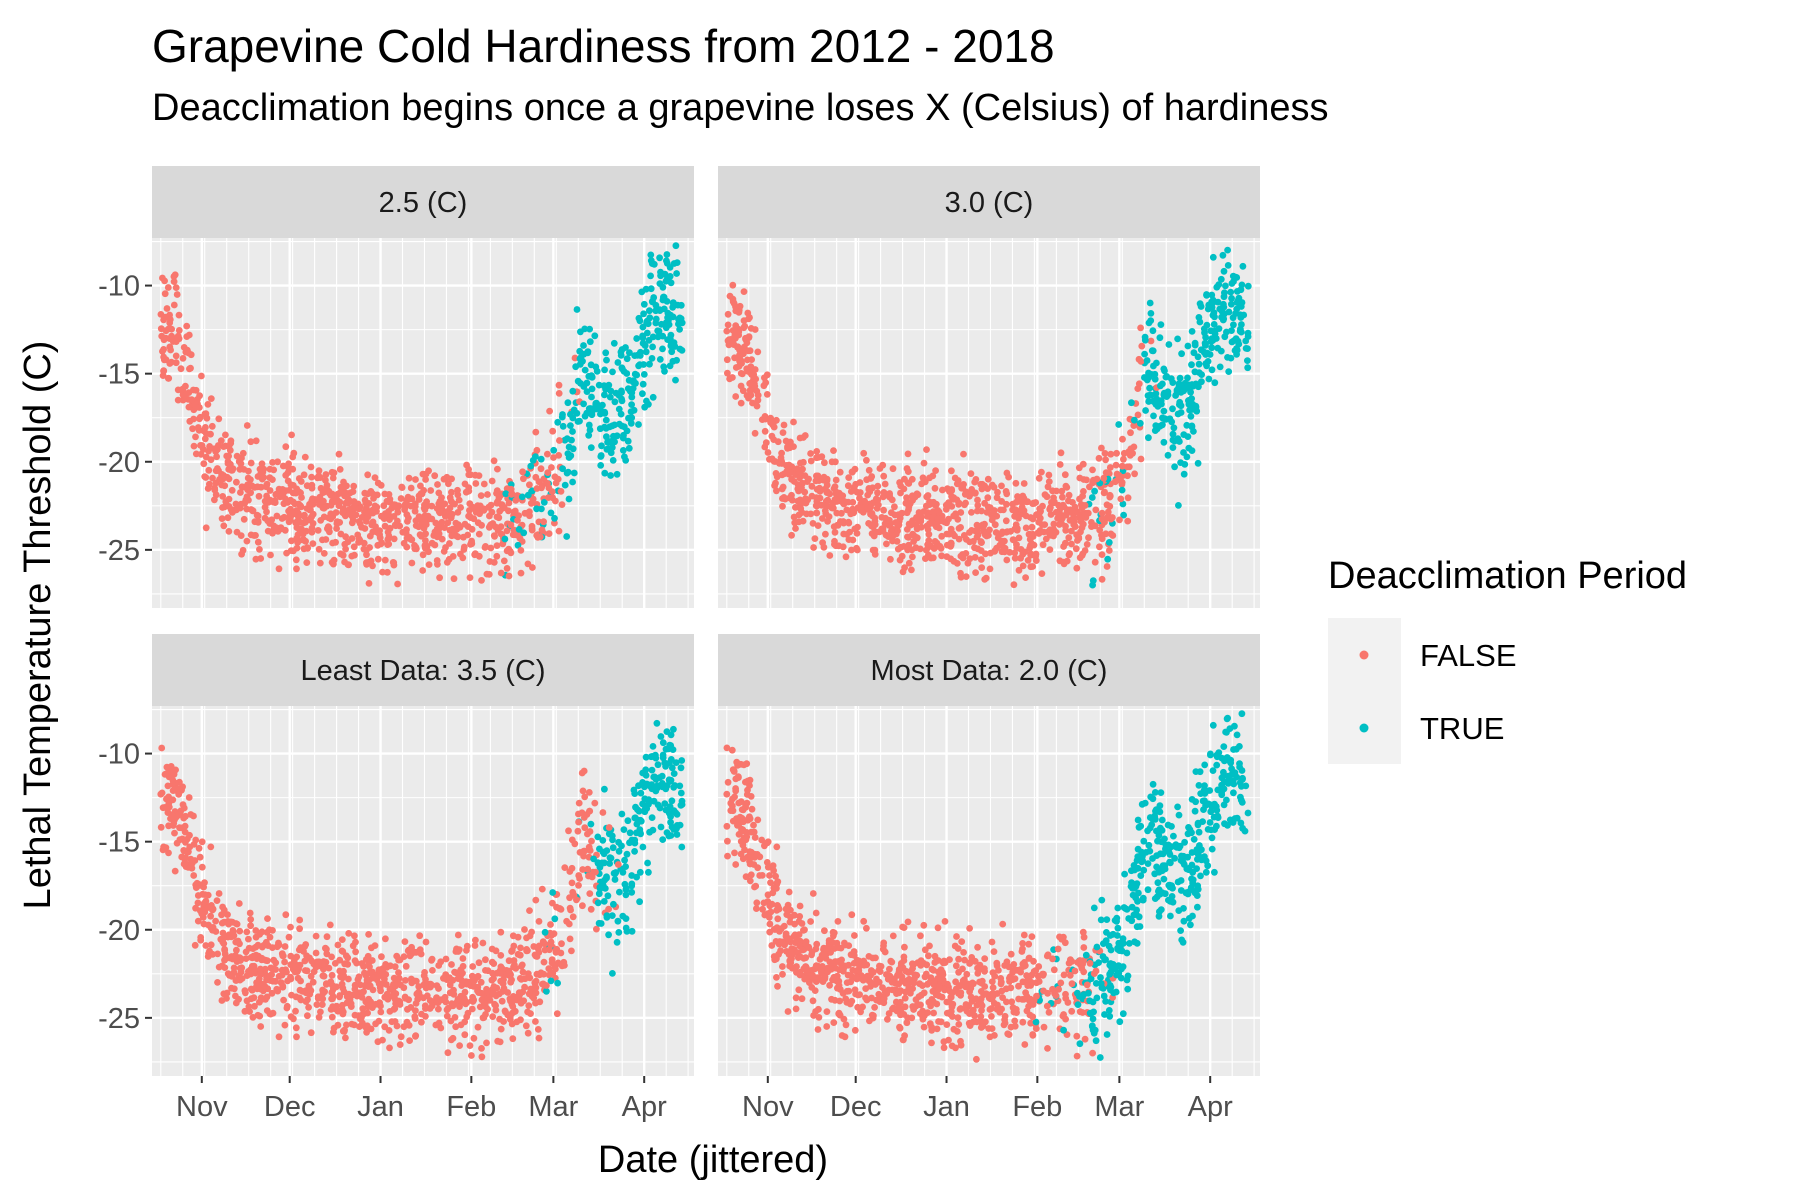 The width and height of the screenshot is (1800, 1200). I want to click on facet-strip, so click(989, 202).